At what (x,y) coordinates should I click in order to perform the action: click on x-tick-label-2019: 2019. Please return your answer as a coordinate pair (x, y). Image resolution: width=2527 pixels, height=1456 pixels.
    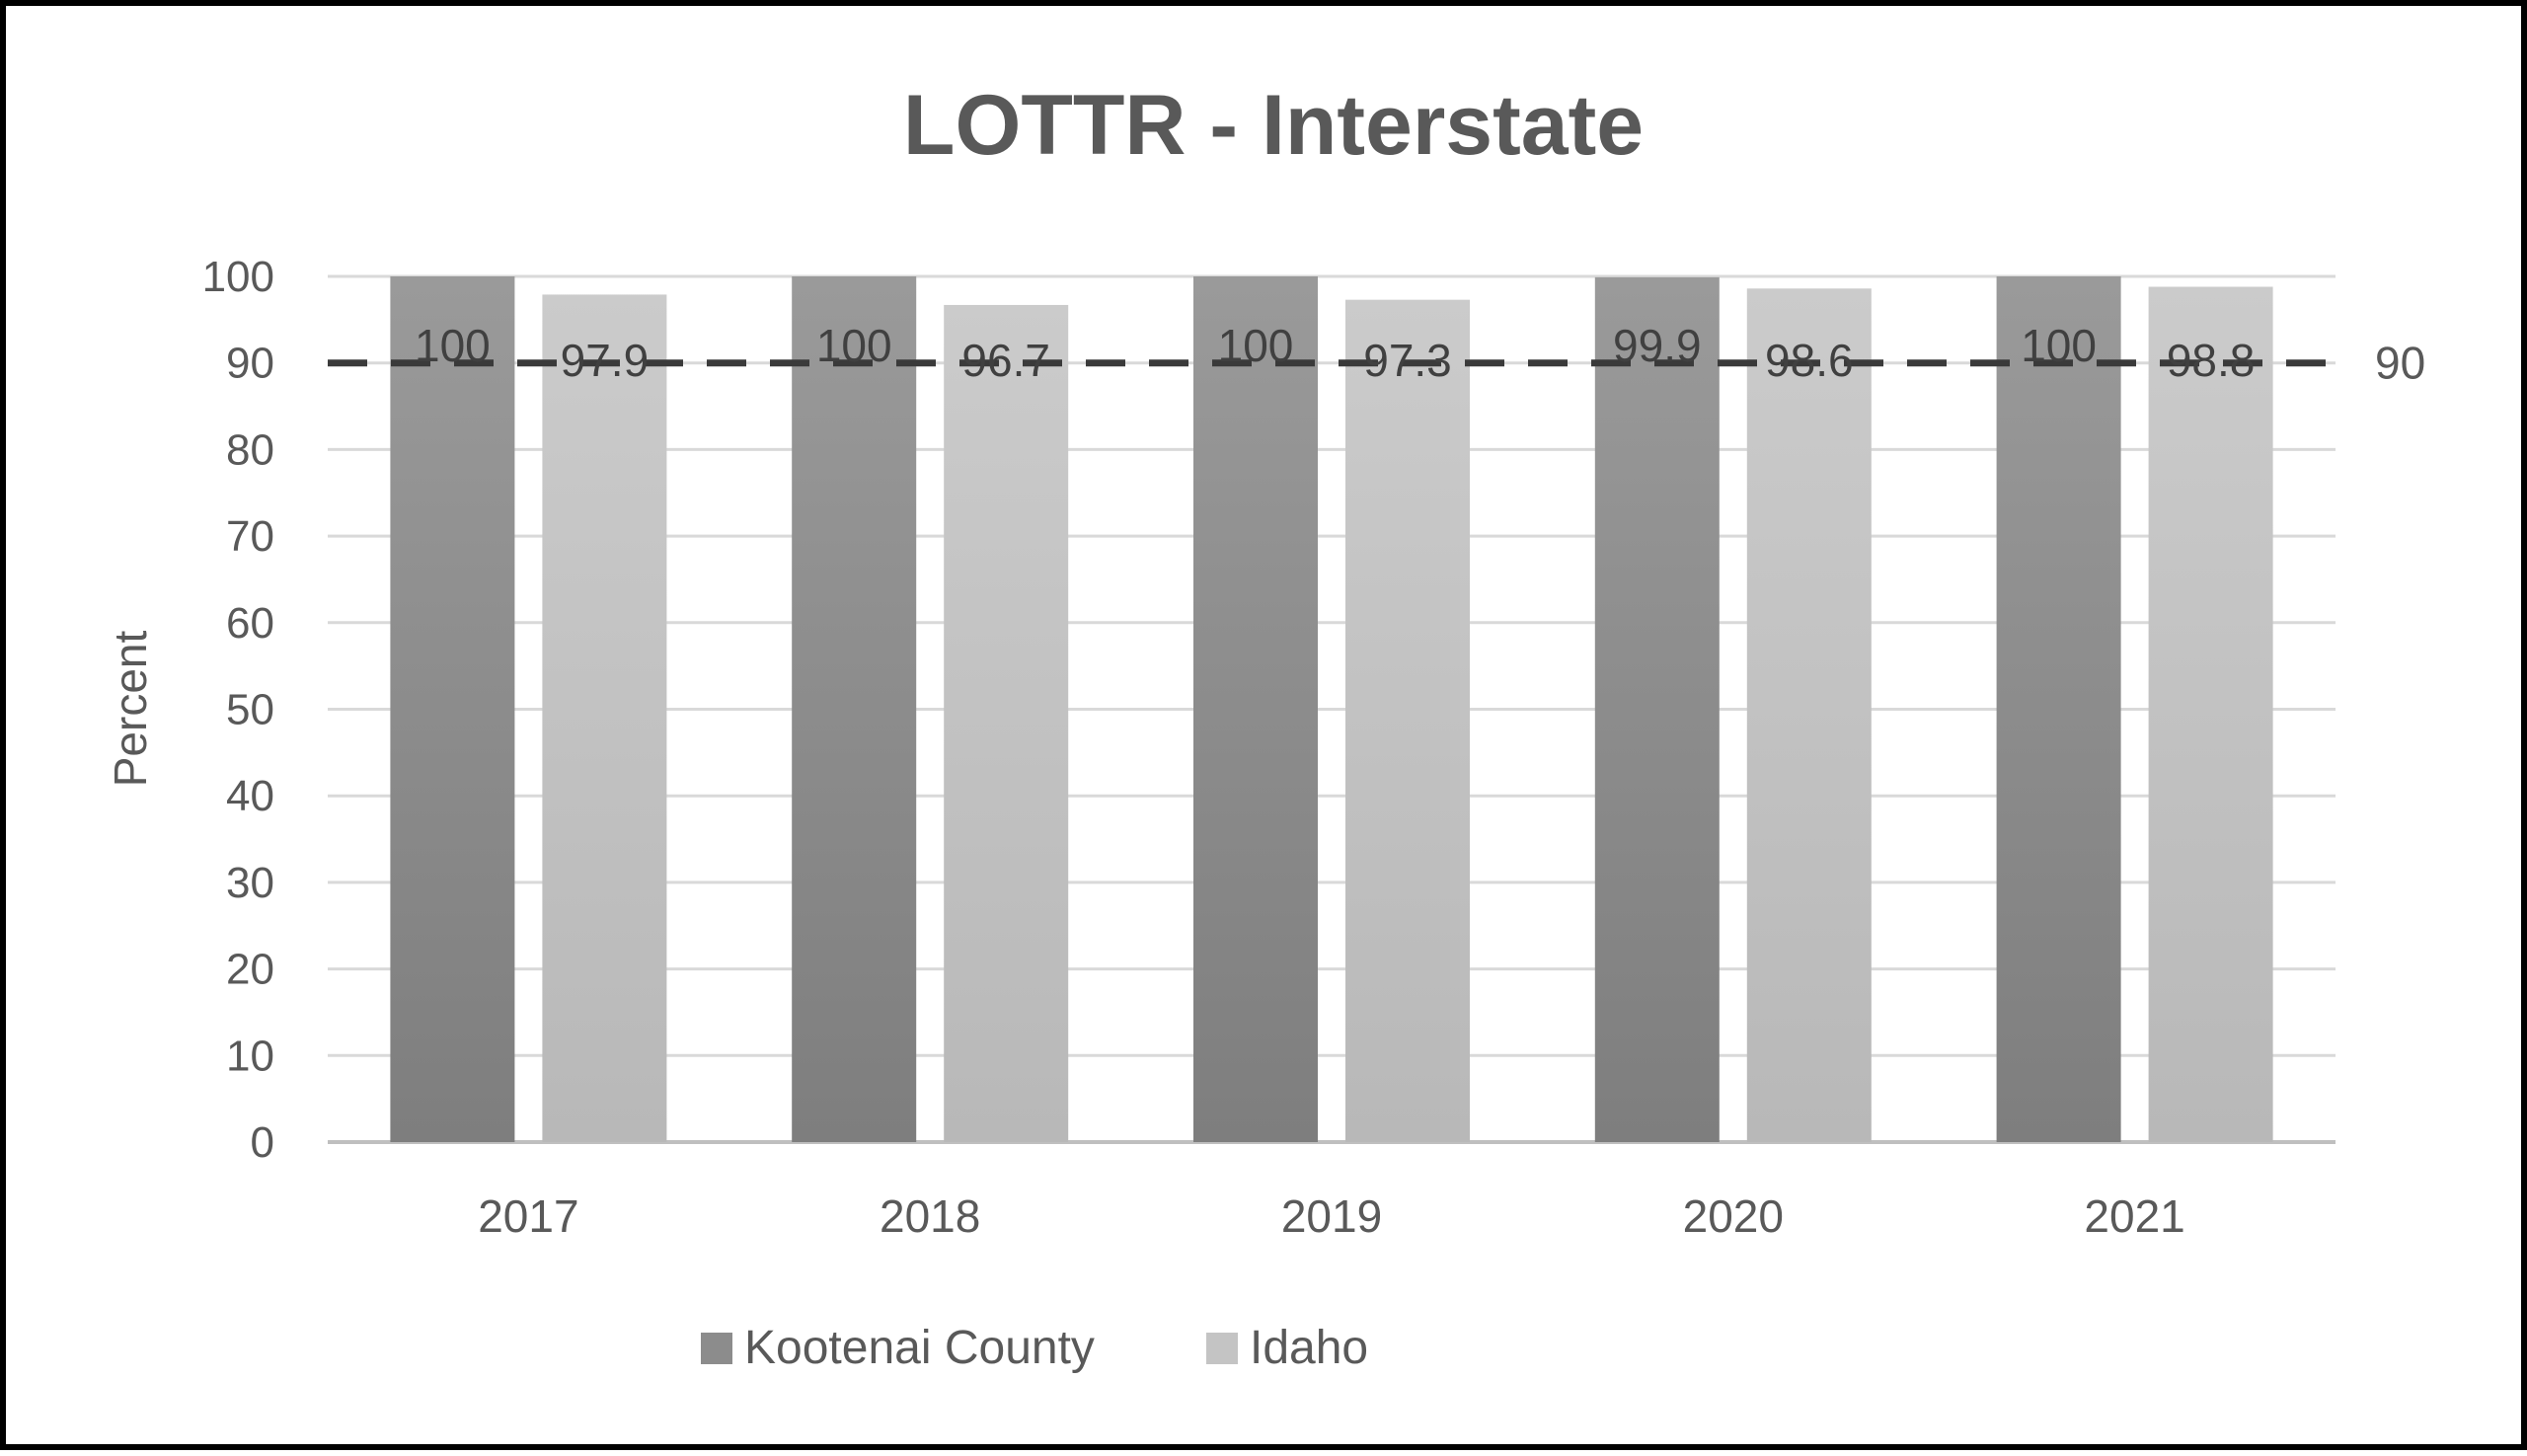
    Looking at the image, I should click on (1331, 1216).